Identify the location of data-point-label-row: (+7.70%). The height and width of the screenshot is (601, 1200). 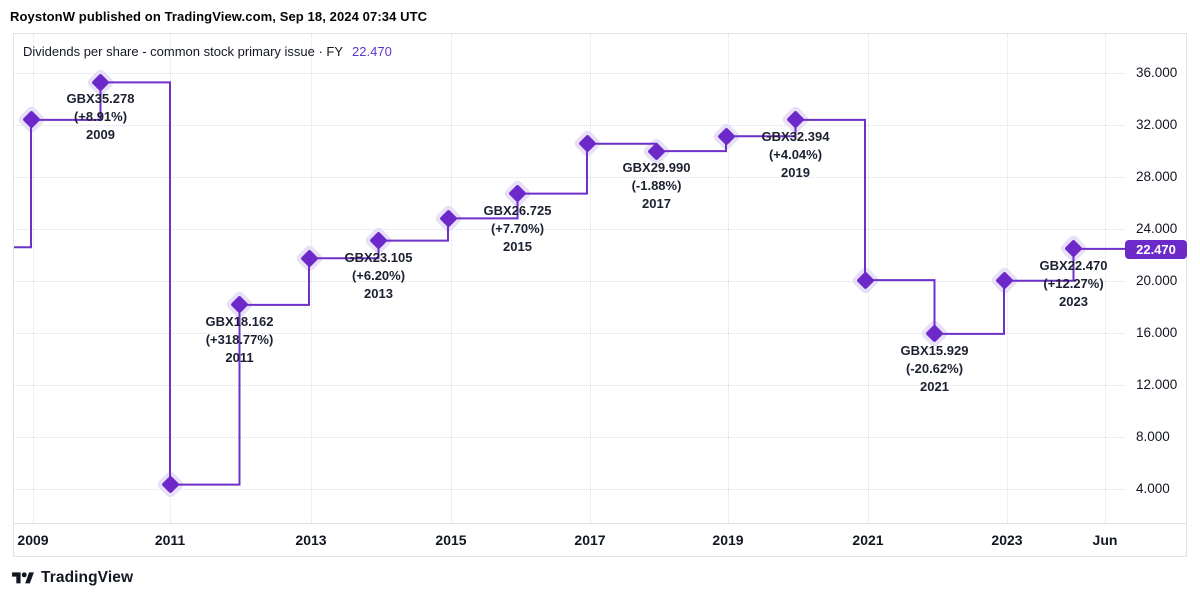
(517, 228).